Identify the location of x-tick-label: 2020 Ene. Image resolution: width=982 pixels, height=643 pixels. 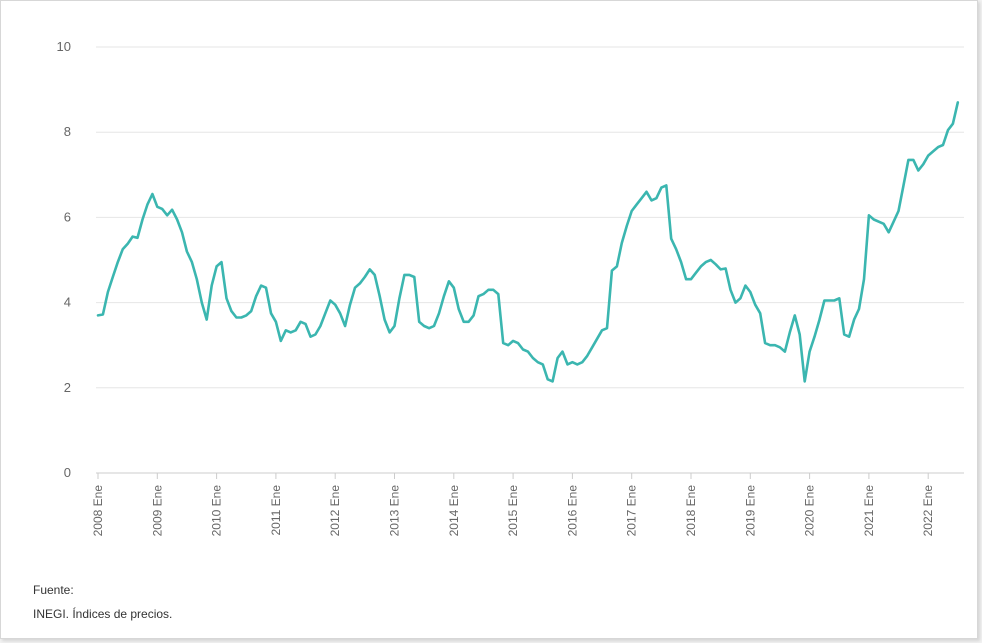
(810, 511).